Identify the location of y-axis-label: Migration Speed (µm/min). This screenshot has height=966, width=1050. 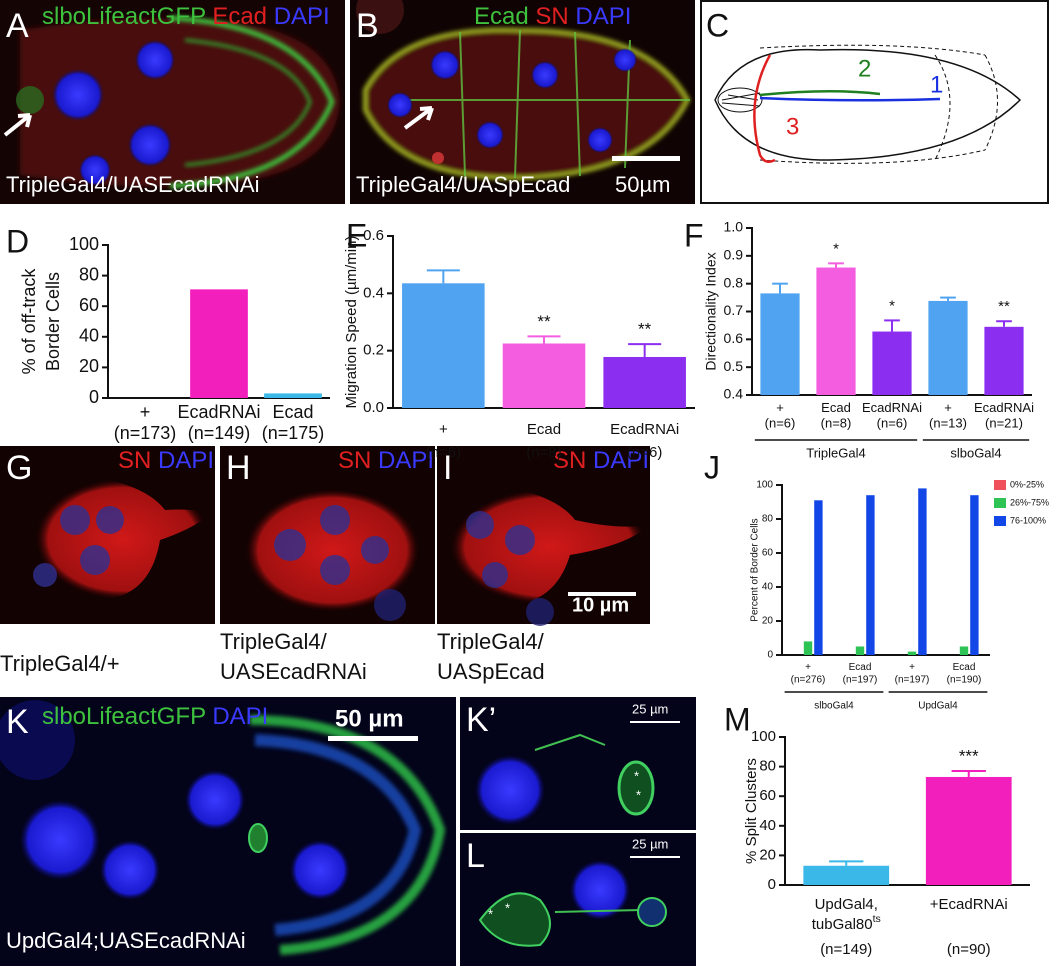
(351, 322).